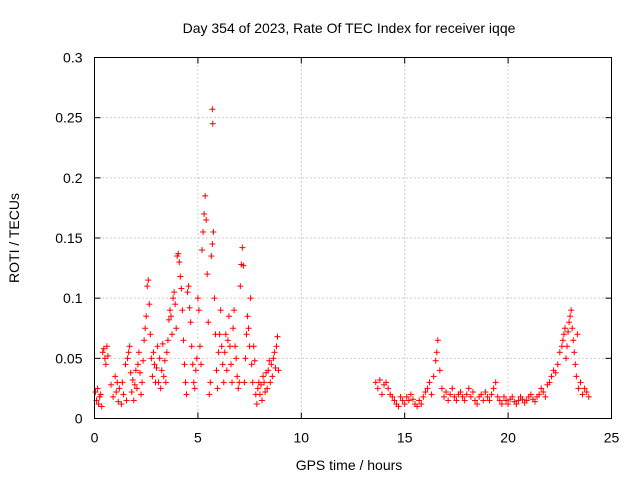 This screenshot has width=640, height=480. Describe the element at coordinates (79, 419) in the screenshot. I see `y-tick-label: 0` at that location.